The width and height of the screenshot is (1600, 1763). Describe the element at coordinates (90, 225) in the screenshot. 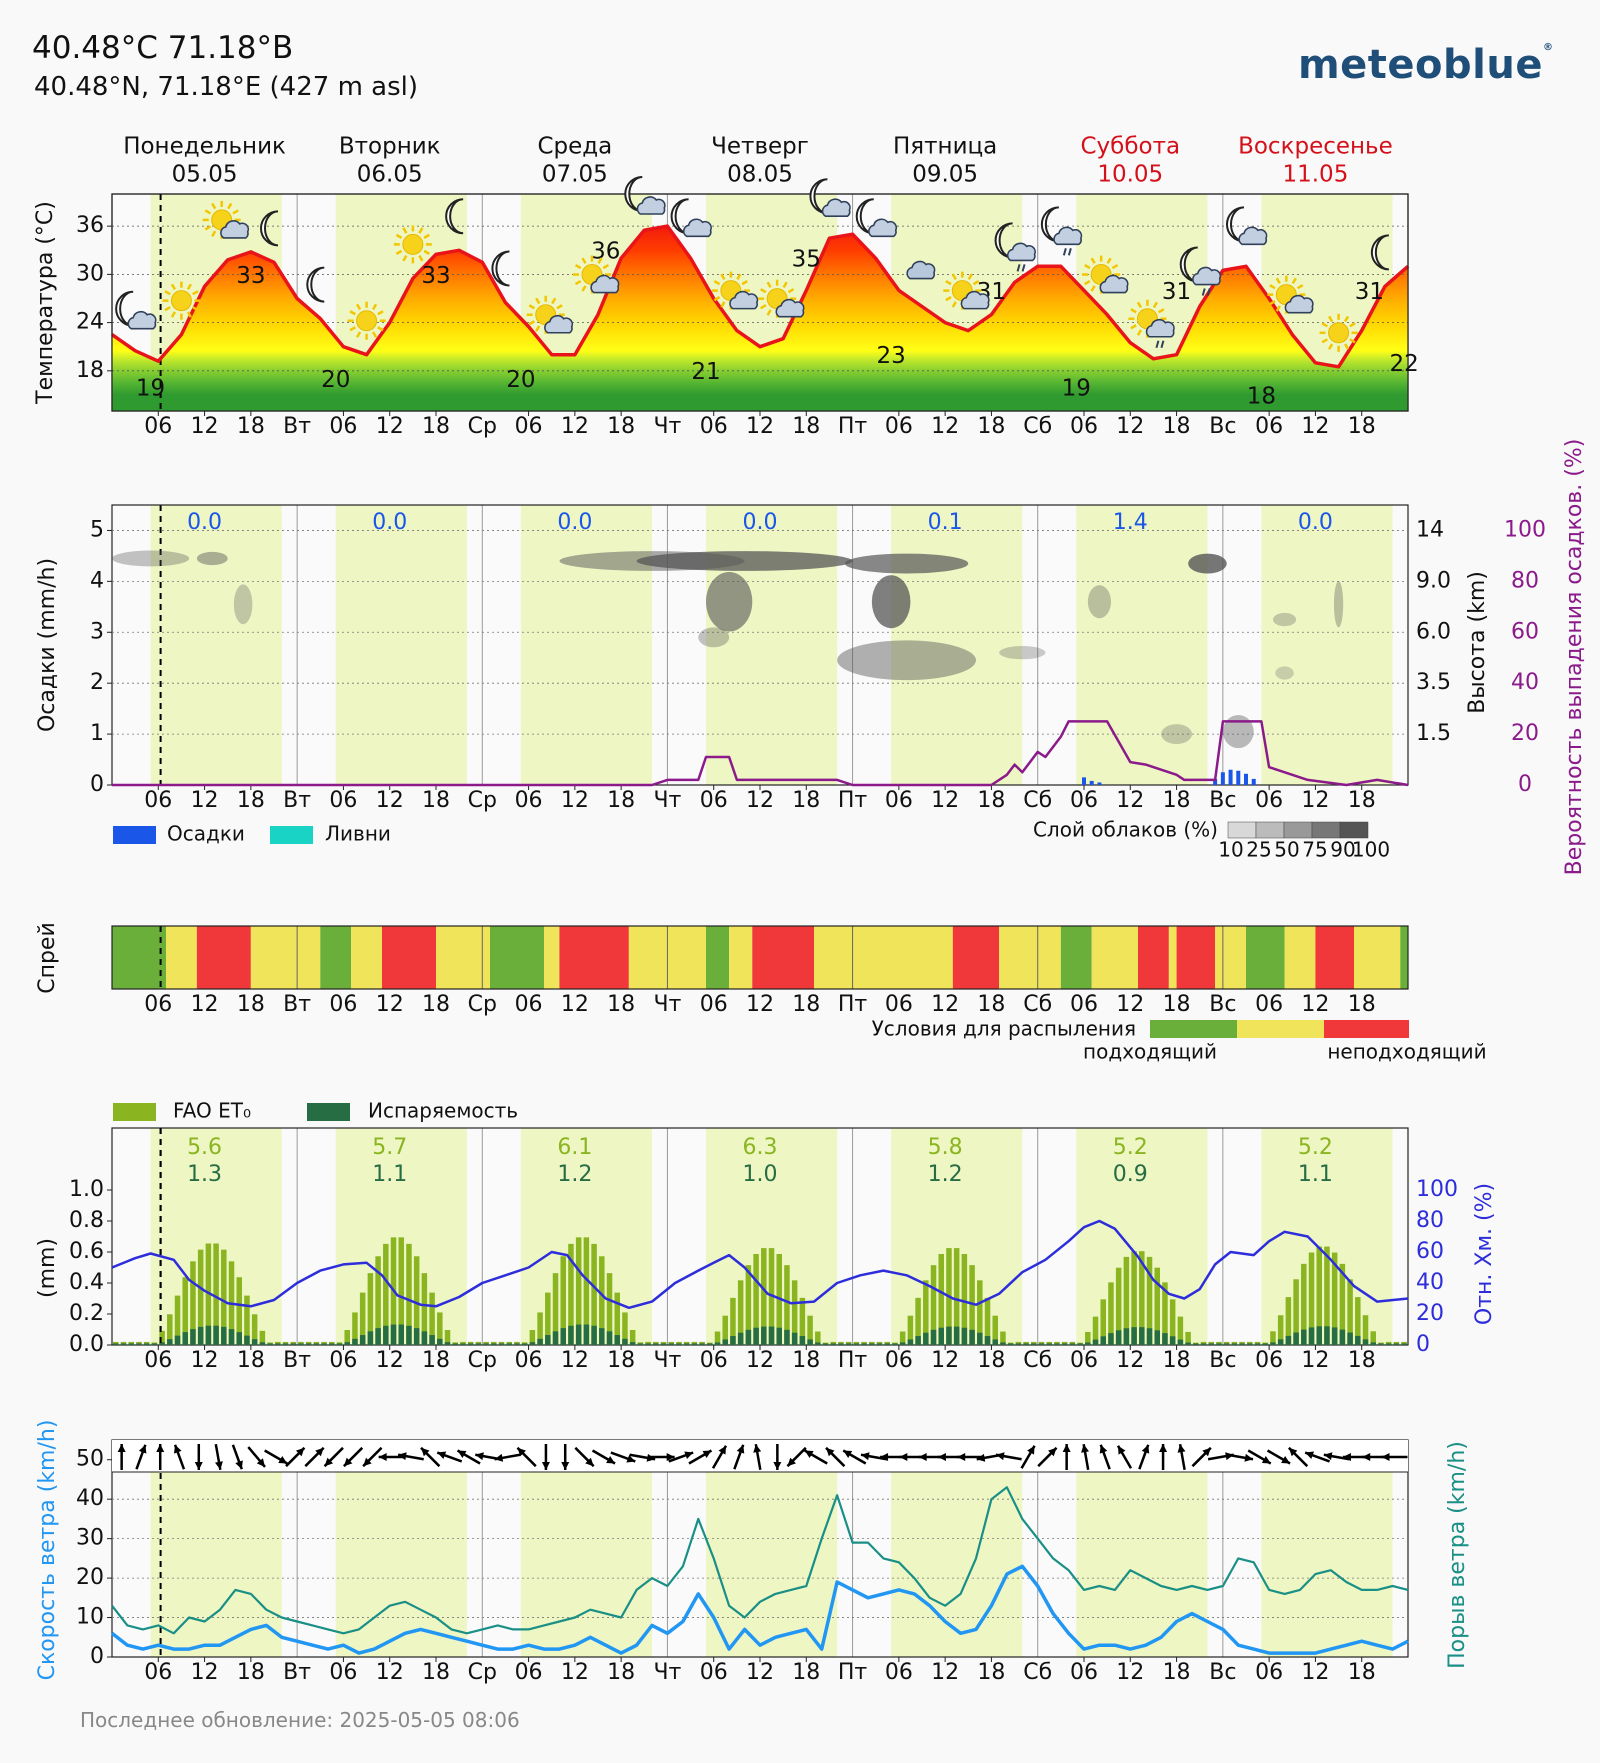

I see `y-tick-label: 36` at that location.